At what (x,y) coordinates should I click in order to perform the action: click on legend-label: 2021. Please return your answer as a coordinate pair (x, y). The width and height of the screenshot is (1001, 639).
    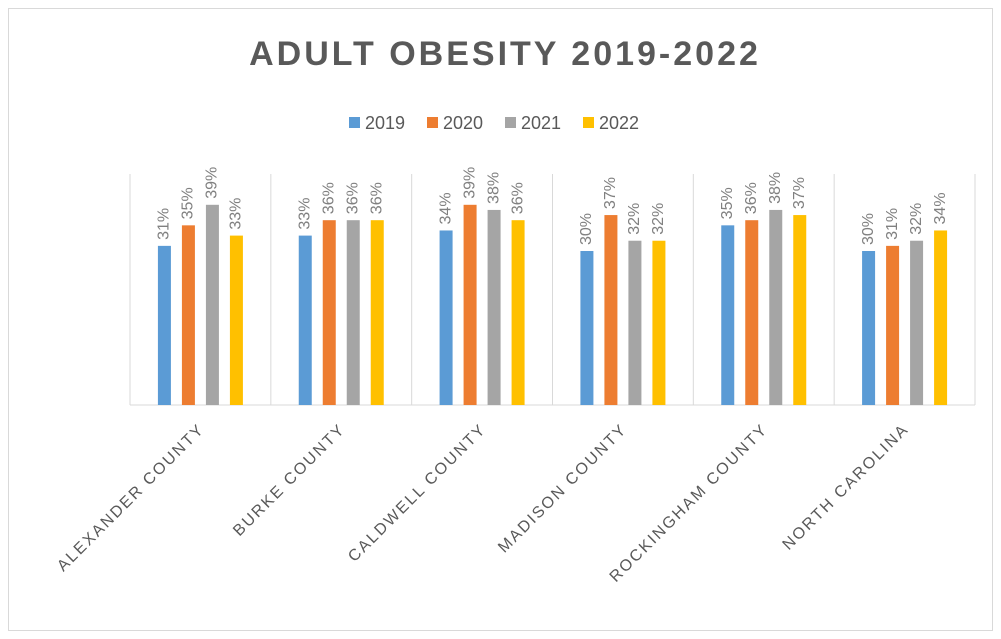
    Looking at the image, I should click on (541, 123).